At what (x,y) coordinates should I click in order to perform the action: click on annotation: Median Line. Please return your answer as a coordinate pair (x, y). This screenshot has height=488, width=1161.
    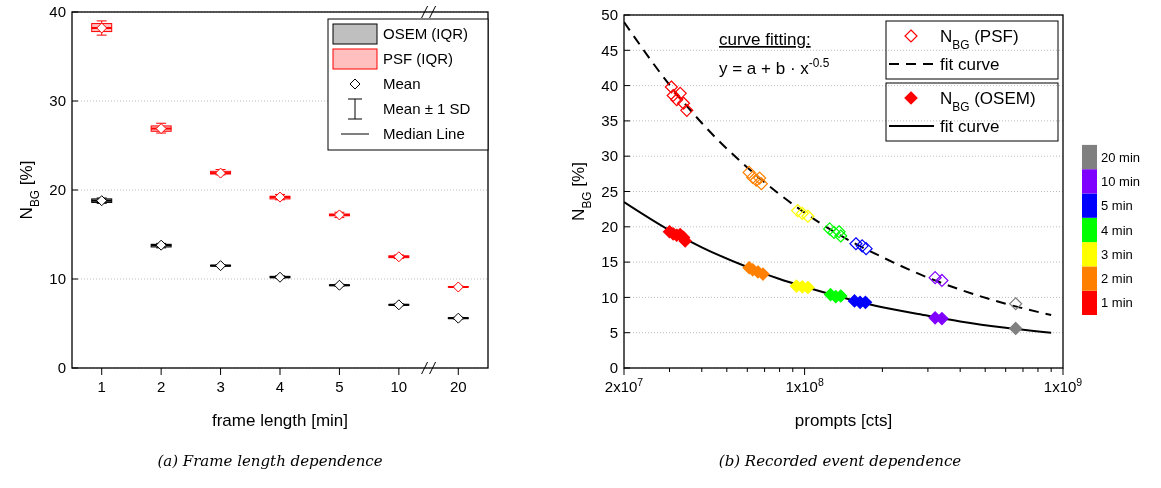
    Looking at the image, I should click on (424, 134).